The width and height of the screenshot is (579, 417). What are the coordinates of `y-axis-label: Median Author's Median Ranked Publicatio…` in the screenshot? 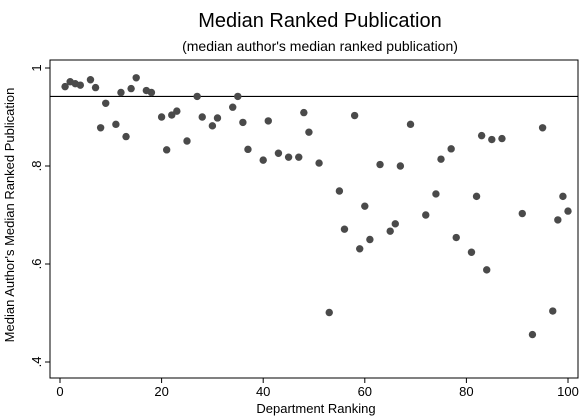 It's located at (9, 215).